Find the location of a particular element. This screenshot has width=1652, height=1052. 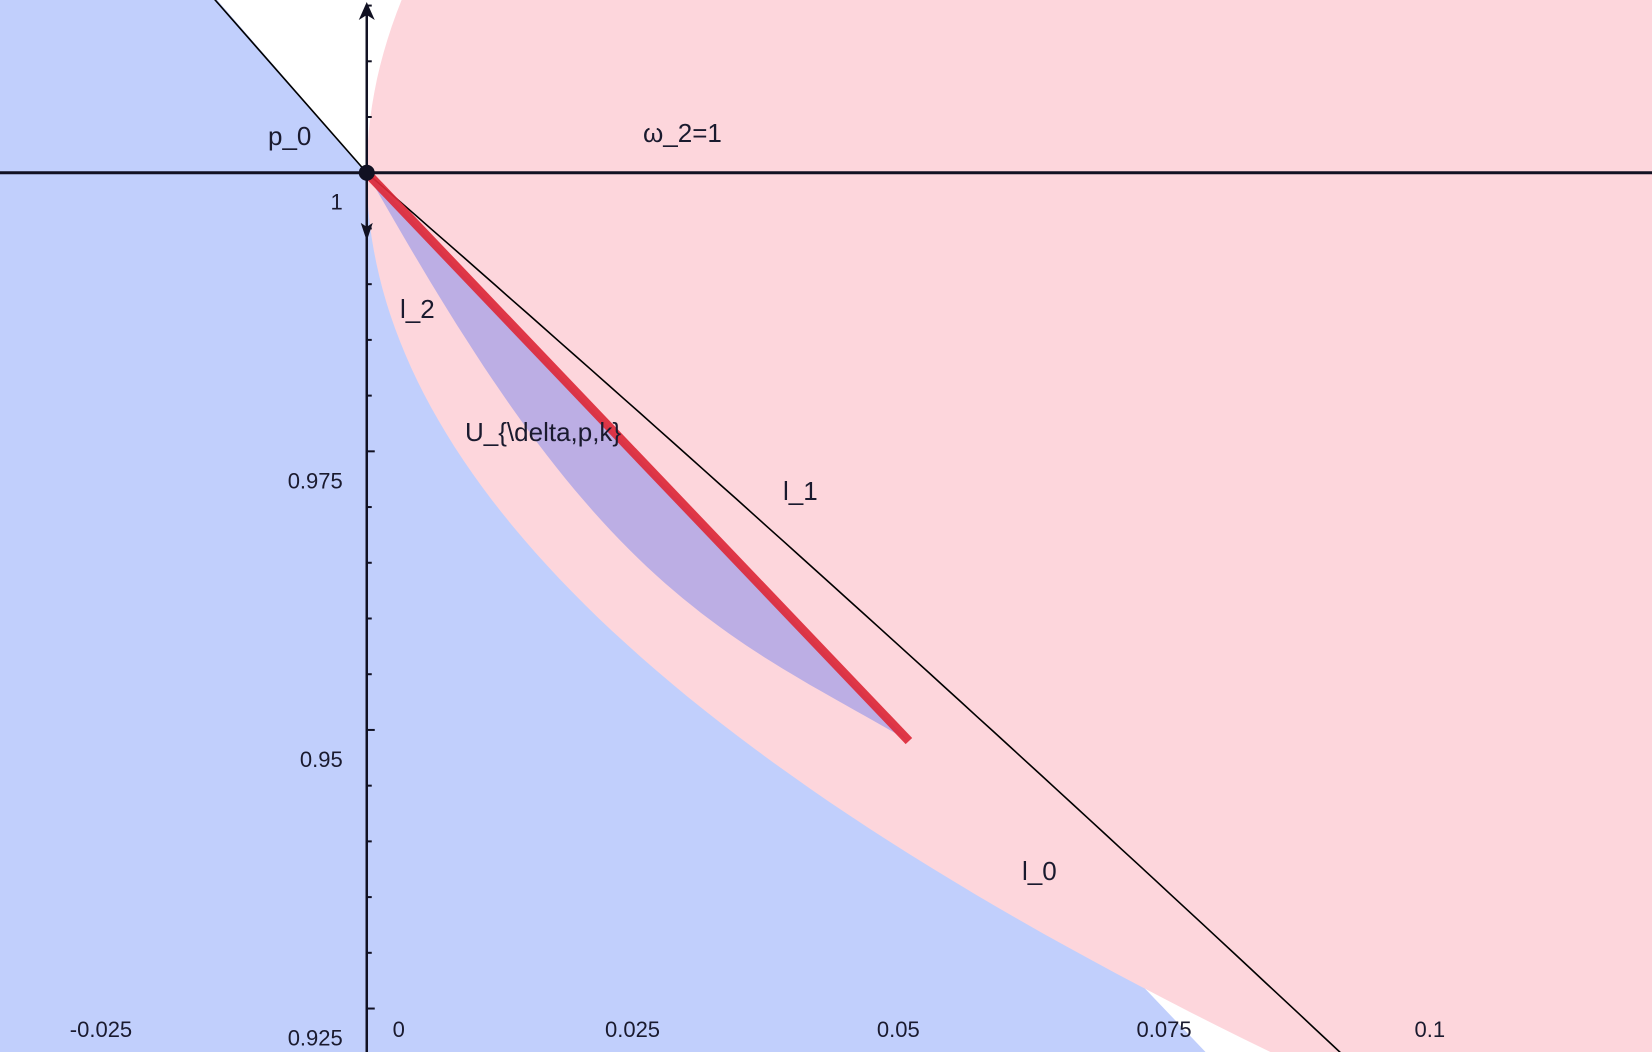

x-tick-label: 0.05 is located at coordinates (898, 1029).